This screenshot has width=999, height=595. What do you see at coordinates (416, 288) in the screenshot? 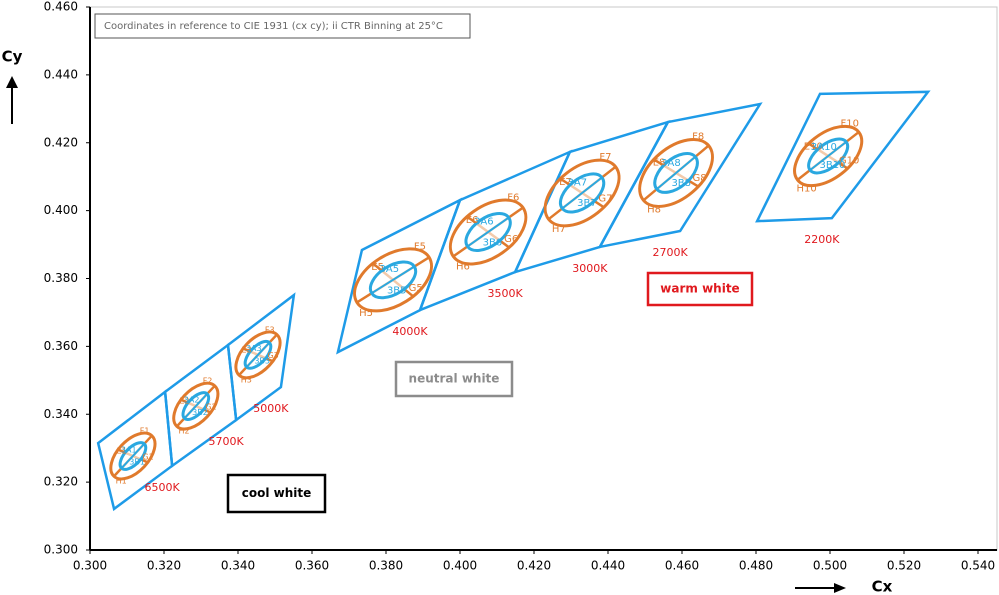
I see `outer-label: G5` at bounding box center [416, 288].